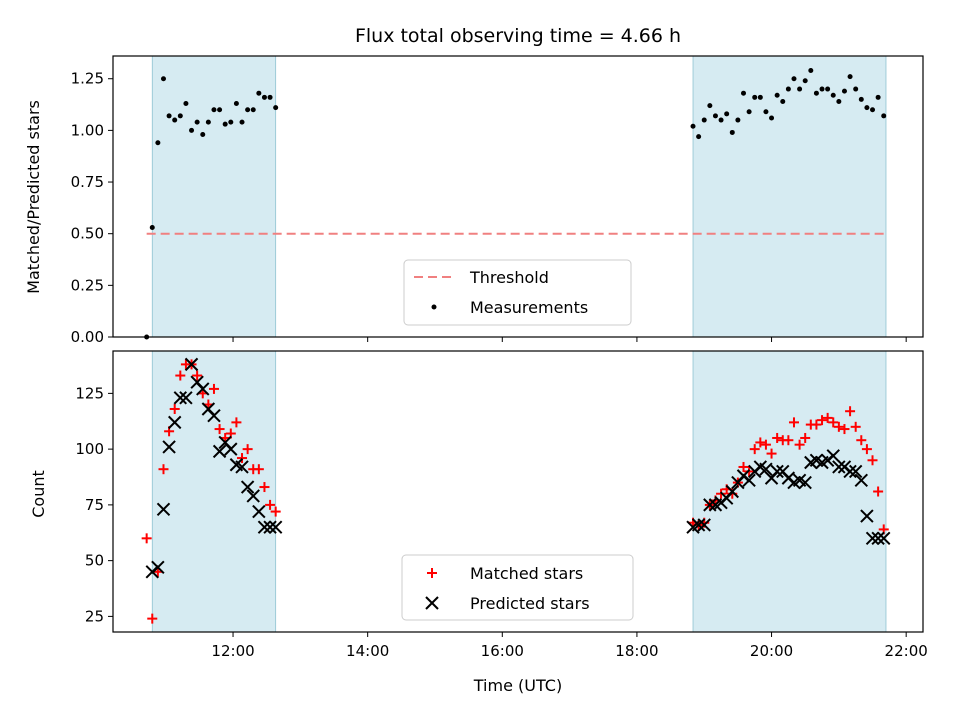  Describe the element at coordinates (526, 573) in the screenshot. I see `legend-matched-label: Matched stars` at that location.